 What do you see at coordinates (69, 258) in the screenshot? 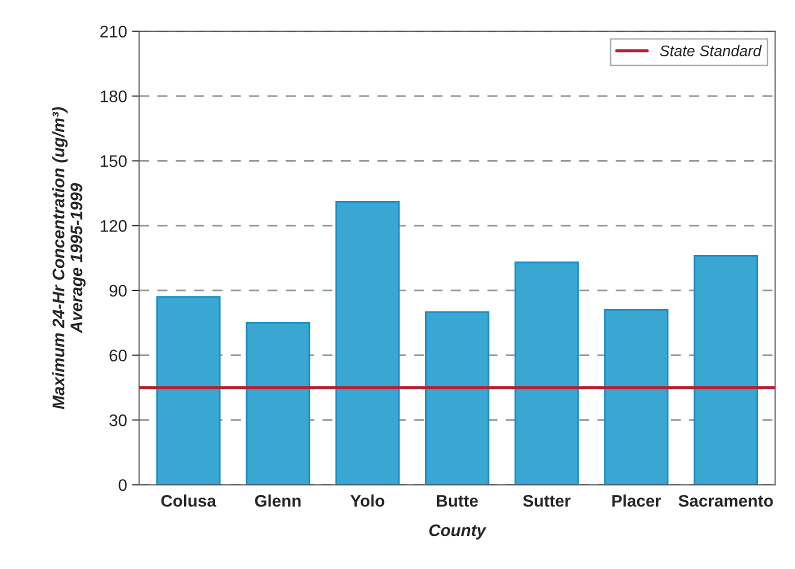
I see `y-axis-title: Maximum 24-Hr Concentration (ug/m³) Average 1995-1999` at bounding box center [69, 258].